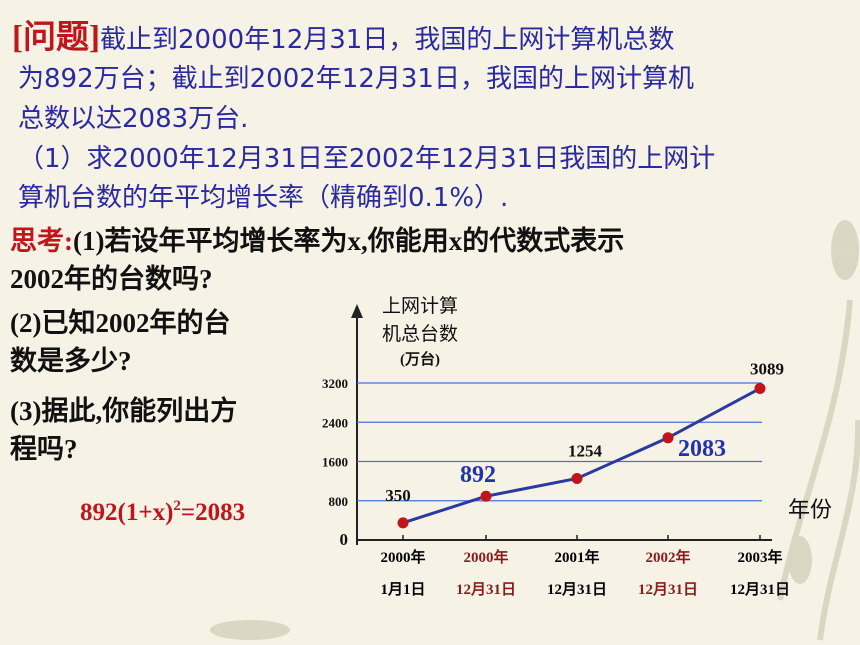  I want to click on think-text: (1)若设年平均增长率为x,你能用x的代数式表示, so click(348, 240).